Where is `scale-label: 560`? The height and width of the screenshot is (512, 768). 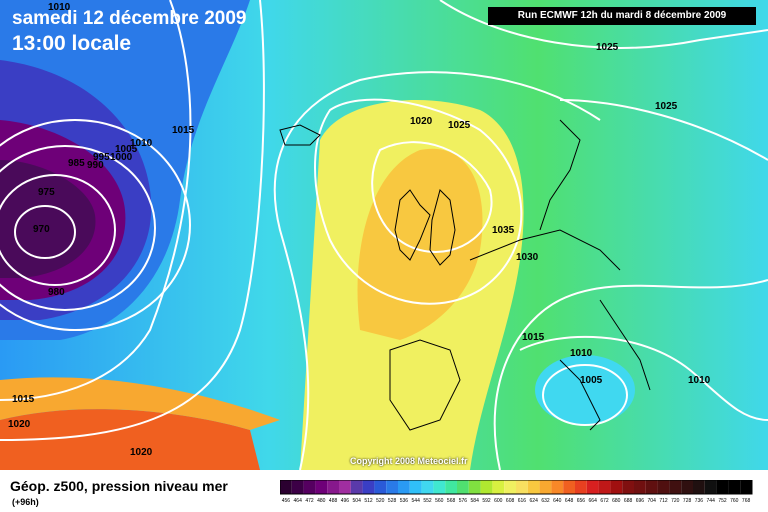
scale-label: 560 is located at coordinates (439, 501).